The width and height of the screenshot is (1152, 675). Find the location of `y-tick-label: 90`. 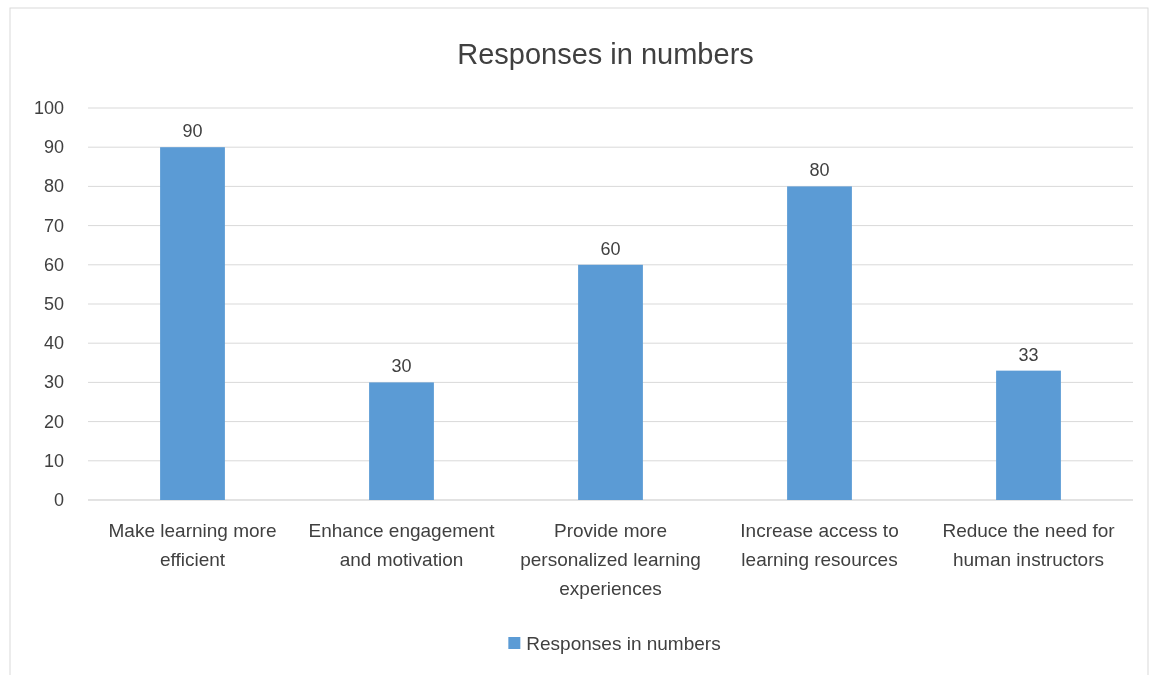

y-tick-label: 90 is located at coordinates (53, 147).